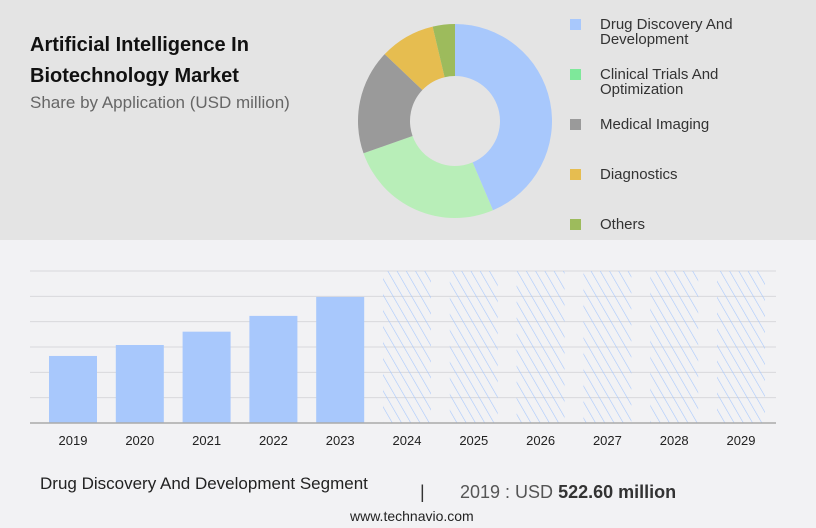  What do you see at coordinates (412, 516) in the screenshot?
I see `website-link: www.technavio.com` at bounding box center [412, 516].